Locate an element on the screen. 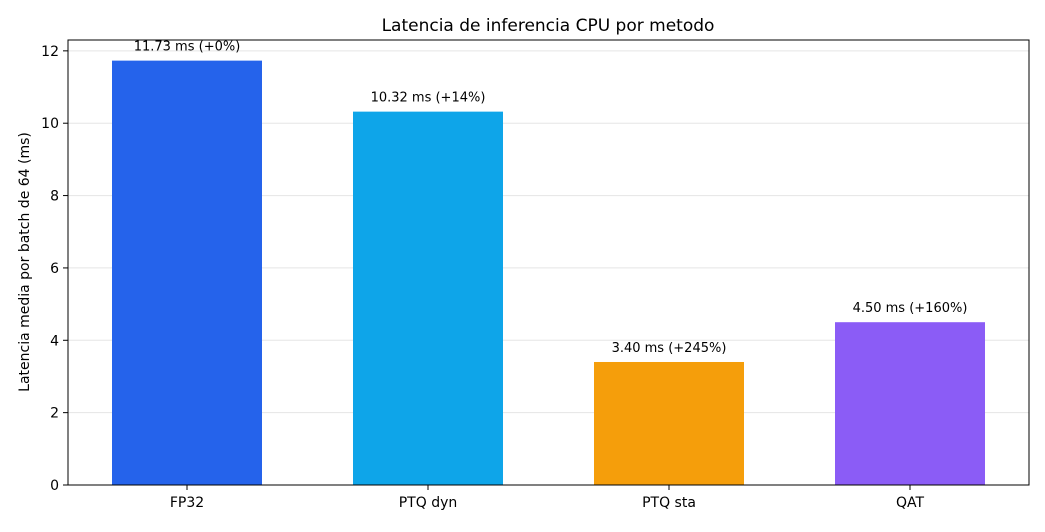 This screenshot has width=1045, height=532. x-axis: FP32 PTQ dyn PTQ sta QAT is located at coordinates (547, 498).